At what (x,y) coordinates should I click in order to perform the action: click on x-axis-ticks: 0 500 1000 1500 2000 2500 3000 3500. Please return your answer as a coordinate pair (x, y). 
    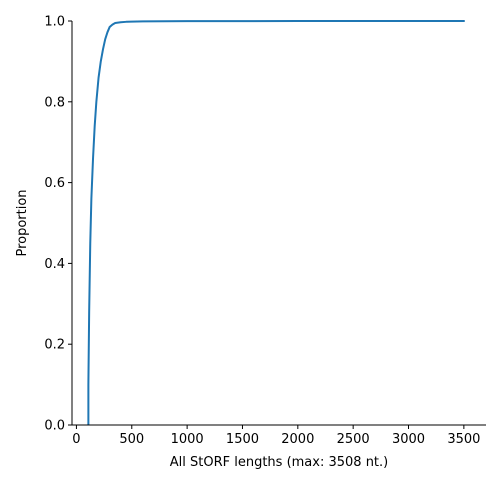
    Looking at the image, I should click on (276, 436).